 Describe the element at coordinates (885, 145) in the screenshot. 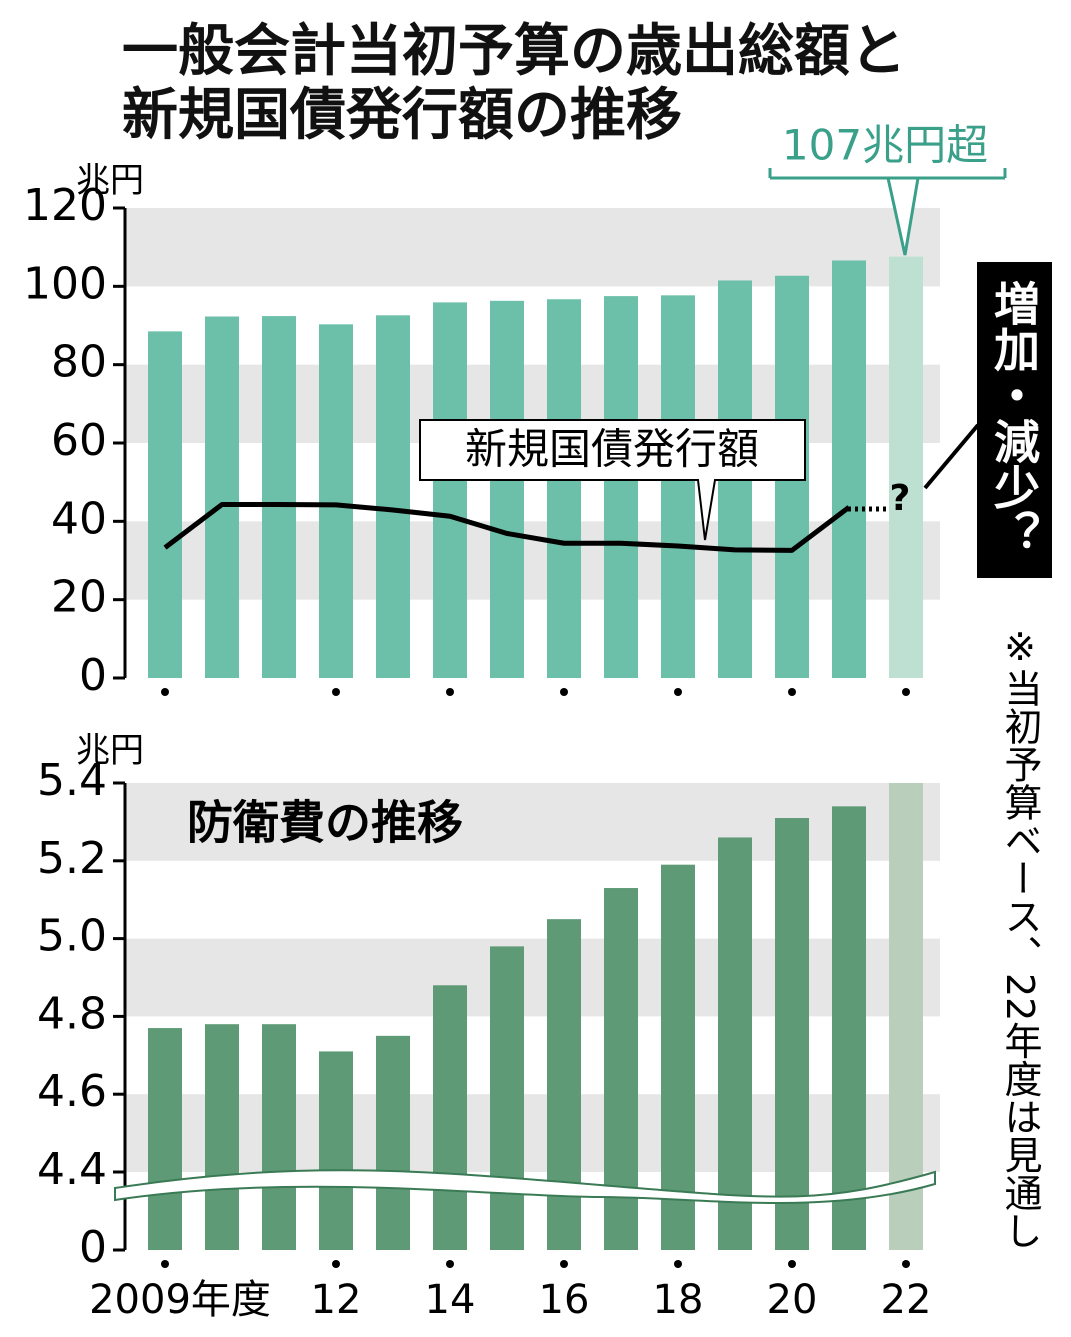

I see `annotation: 107兆円超` at that location.